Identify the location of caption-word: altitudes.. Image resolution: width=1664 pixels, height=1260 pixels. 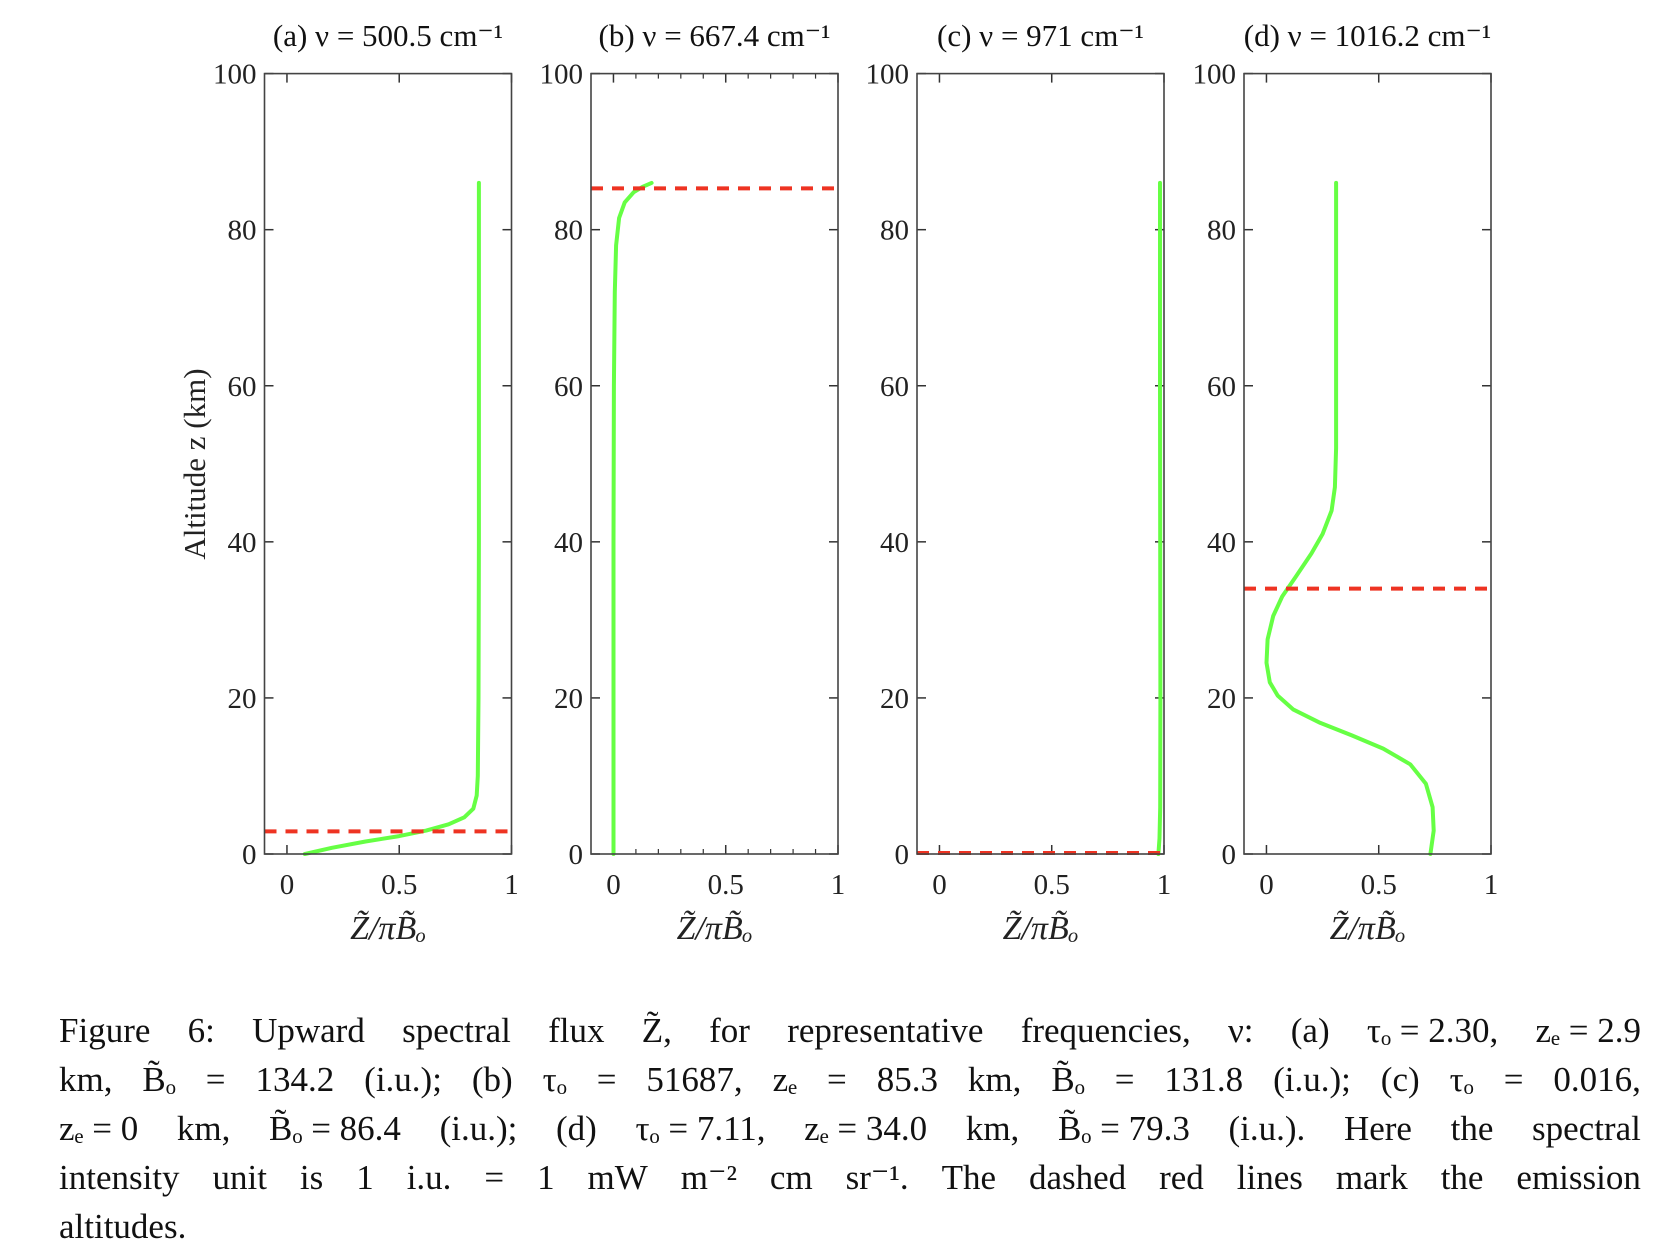
(123, 1226).